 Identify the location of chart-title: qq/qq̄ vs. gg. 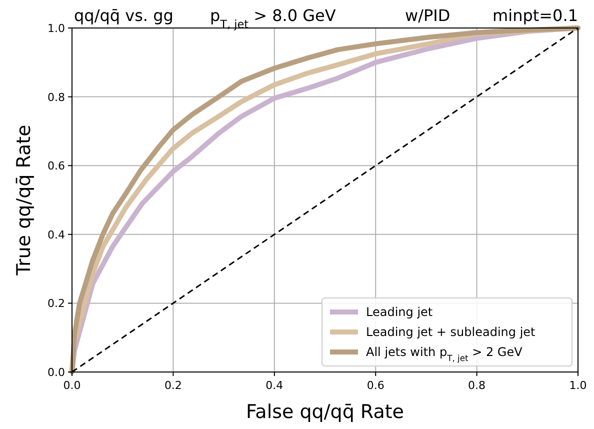
(124, 15).